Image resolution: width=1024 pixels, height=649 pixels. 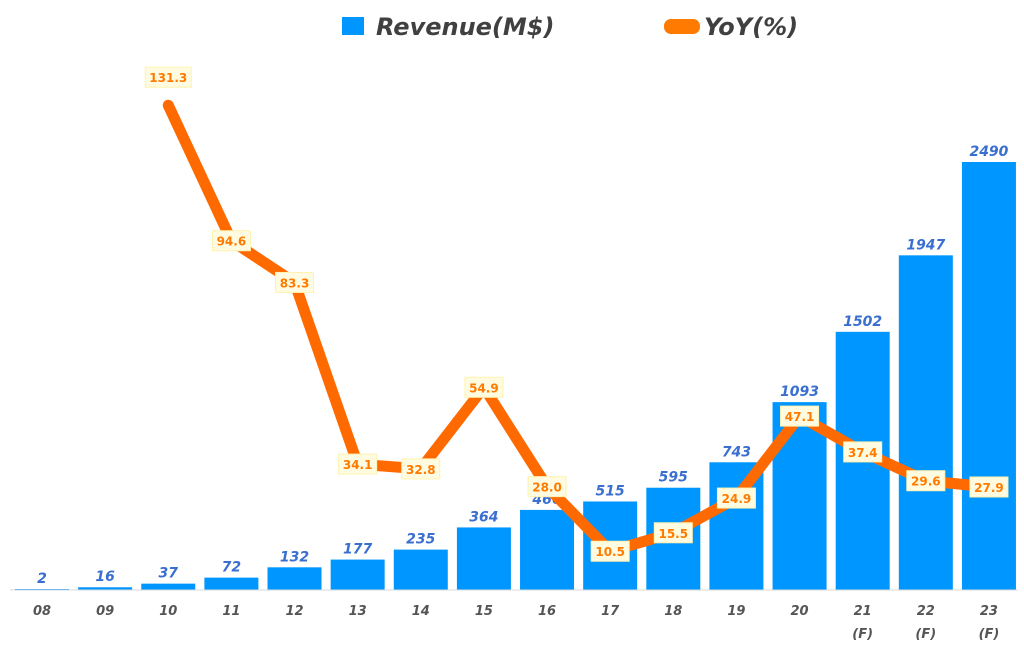 What do you see at coordinates (420, 540) in the screenshot?
I see `revenue-data-label: 235` at bounding box center [420, 540].